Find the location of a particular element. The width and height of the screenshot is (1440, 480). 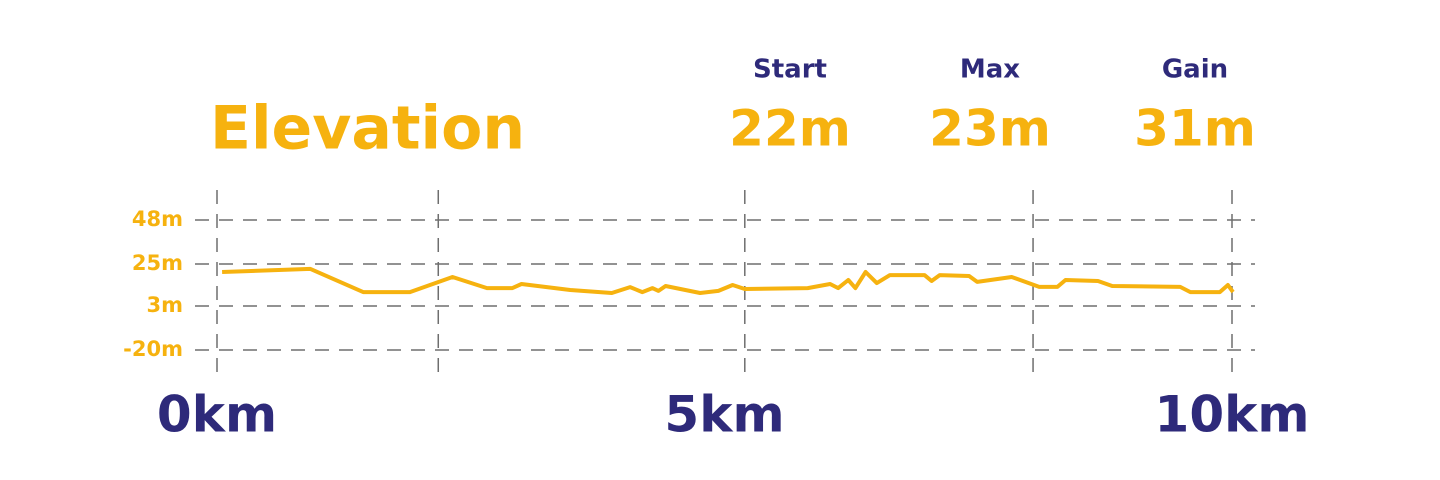

stat-value: 23m is located at coordinates (990, 129).